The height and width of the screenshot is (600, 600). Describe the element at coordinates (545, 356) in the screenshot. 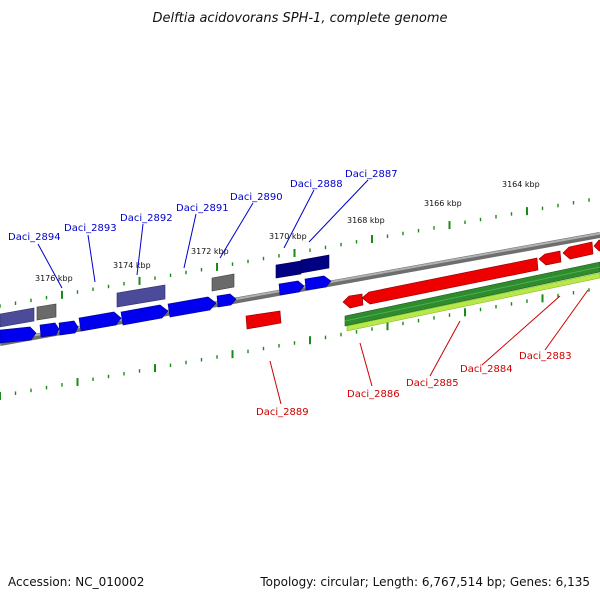

I see `gene-label-daci-2883: Daci_2883` at that location.